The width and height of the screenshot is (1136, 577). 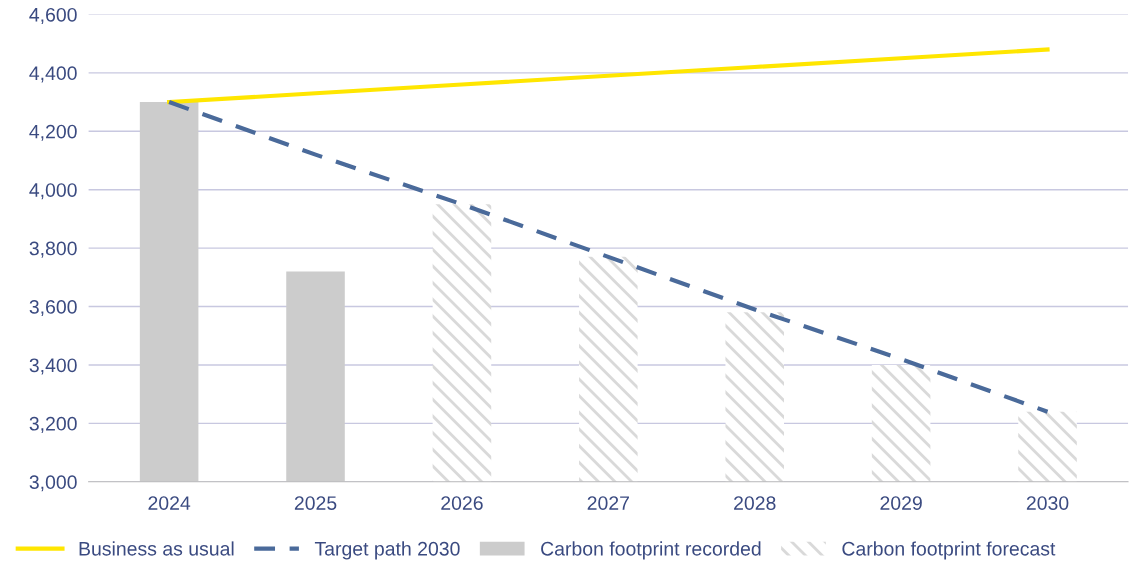 What do you see at coordinates (53, 308) in the screenshot?
I see `y-tick-label: 3,600` at bounding box center [53, 308].